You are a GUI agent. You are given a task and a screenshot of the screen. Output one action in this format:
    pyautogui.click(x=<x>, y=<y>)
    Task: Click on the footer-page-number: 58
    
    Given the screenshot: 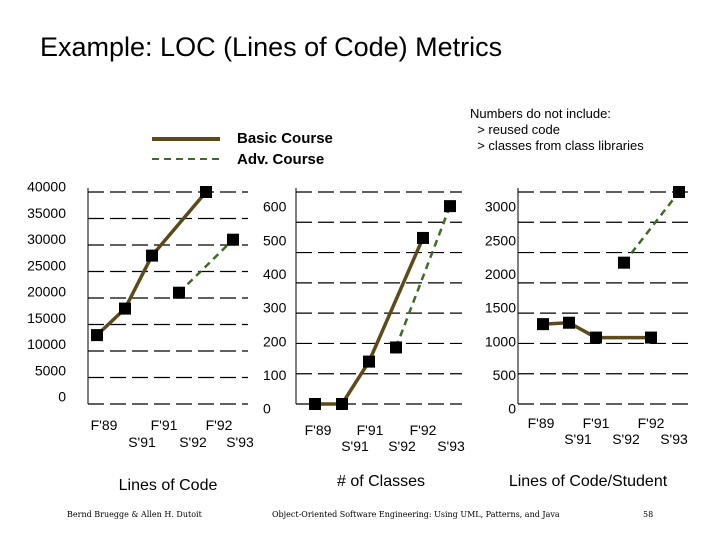 What is the action you would take?
    pyautogui.click(x=648, y=514)
    